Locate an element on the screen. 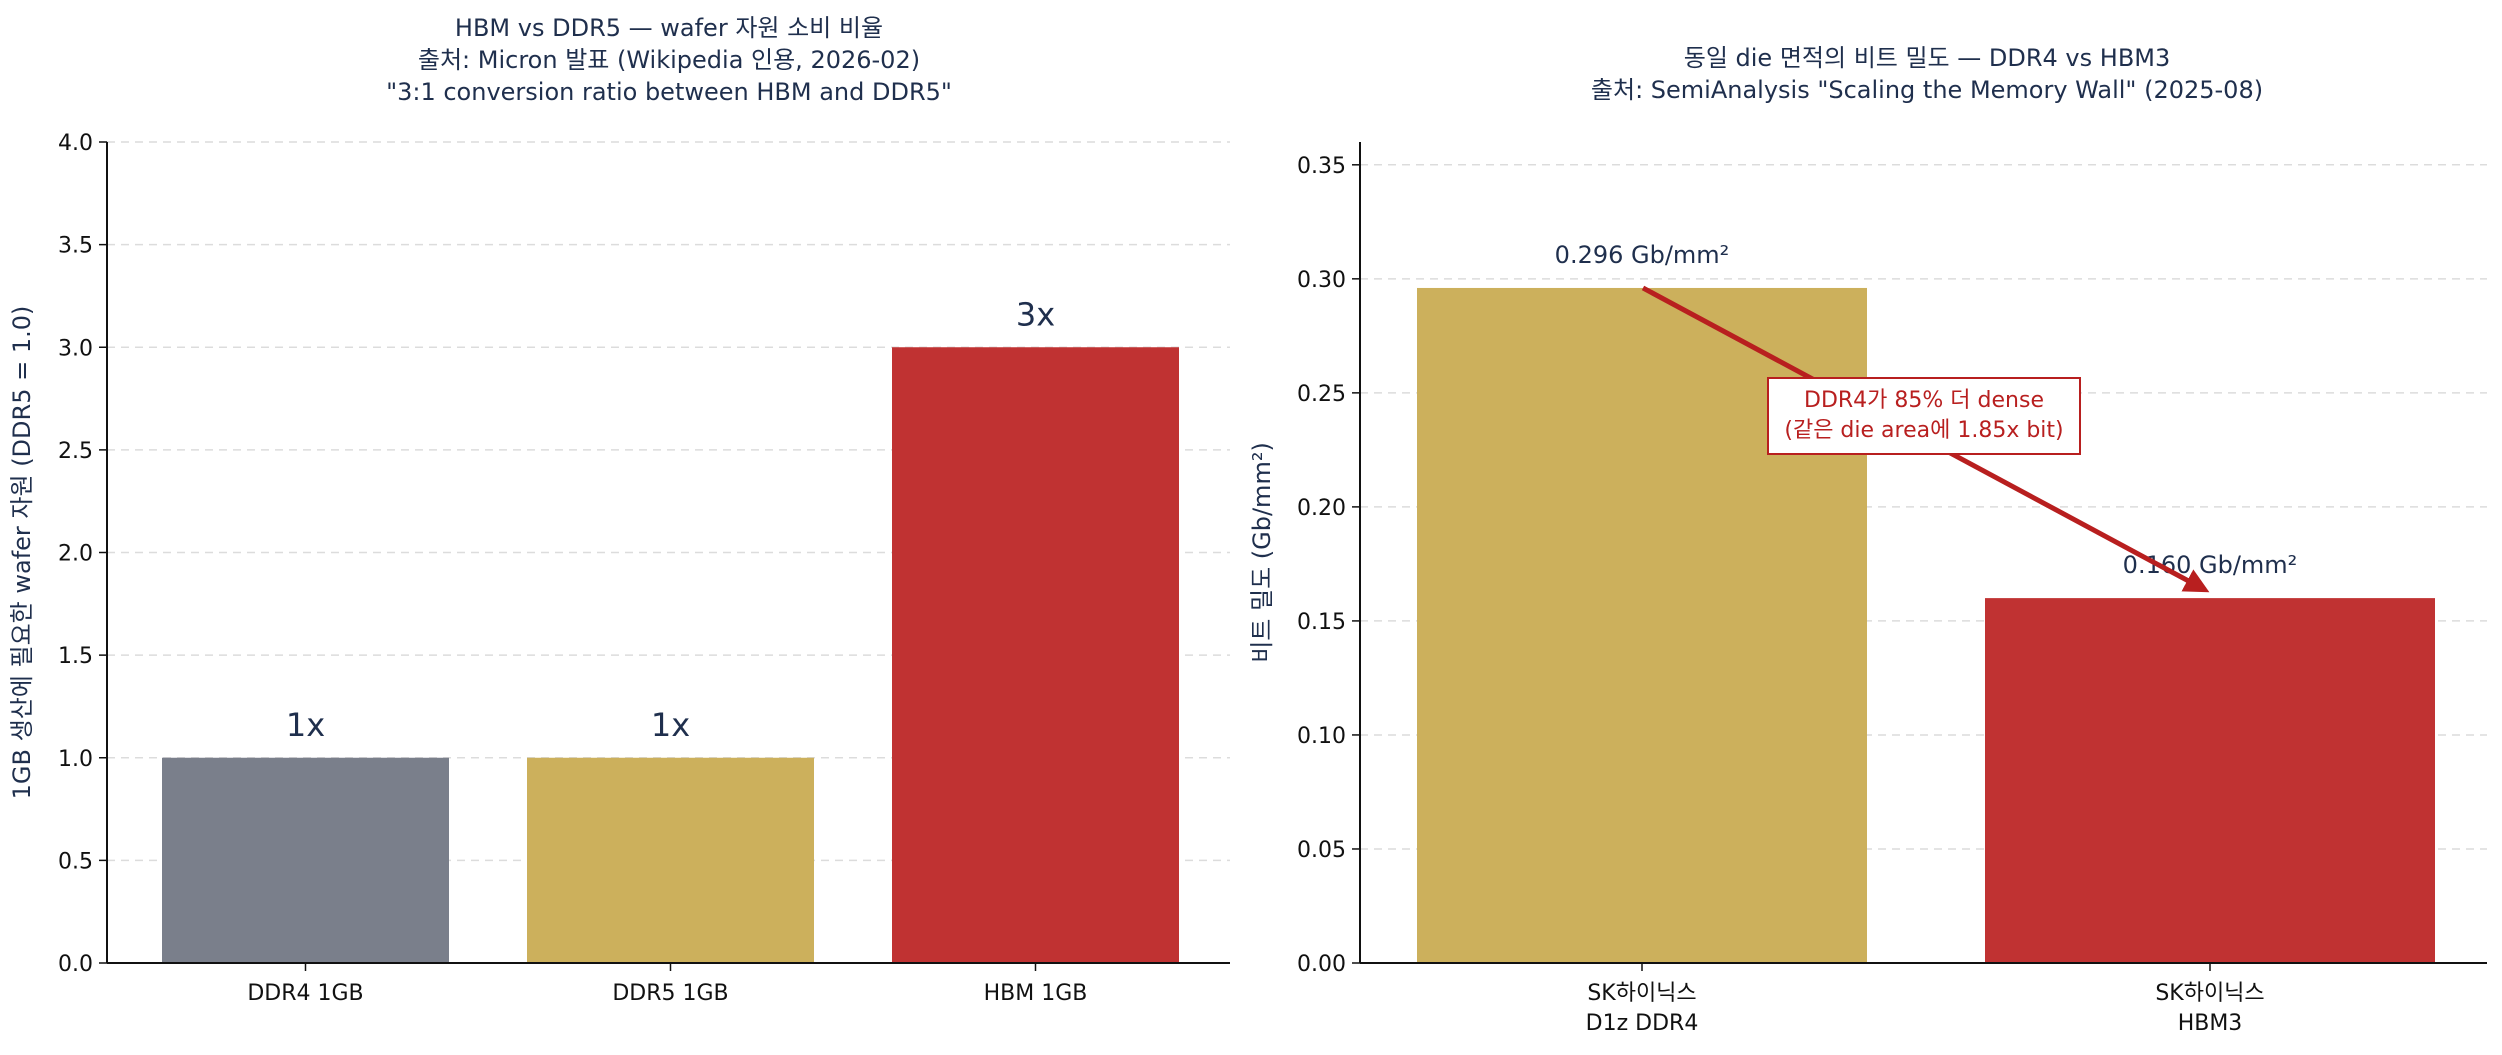 The image size is (2502, 1055). x-tick-label: DDR5 1GB is located at coordinates (670, 993).